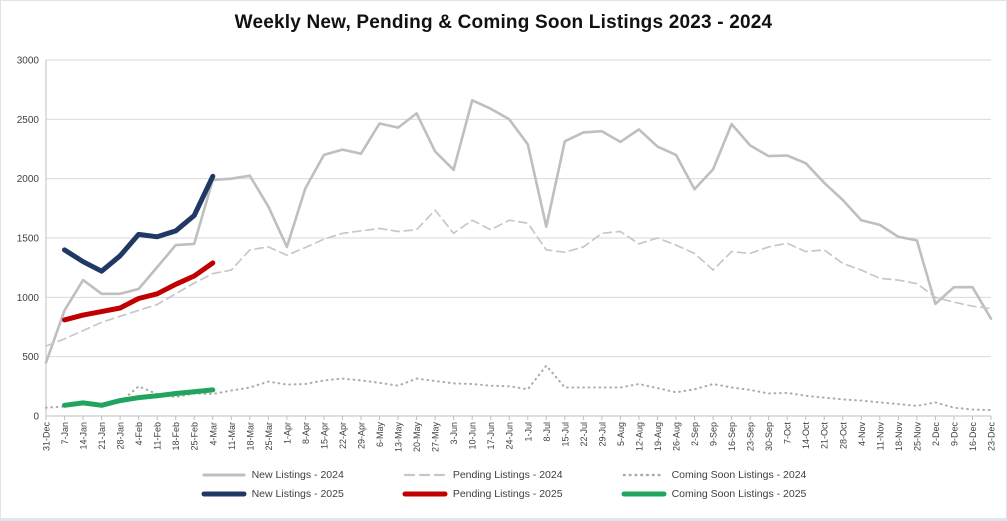 Image resolution: width=1007 pixels, height=521 pixels. I want to click on y-tick-label: 2000, so click(28, 179).